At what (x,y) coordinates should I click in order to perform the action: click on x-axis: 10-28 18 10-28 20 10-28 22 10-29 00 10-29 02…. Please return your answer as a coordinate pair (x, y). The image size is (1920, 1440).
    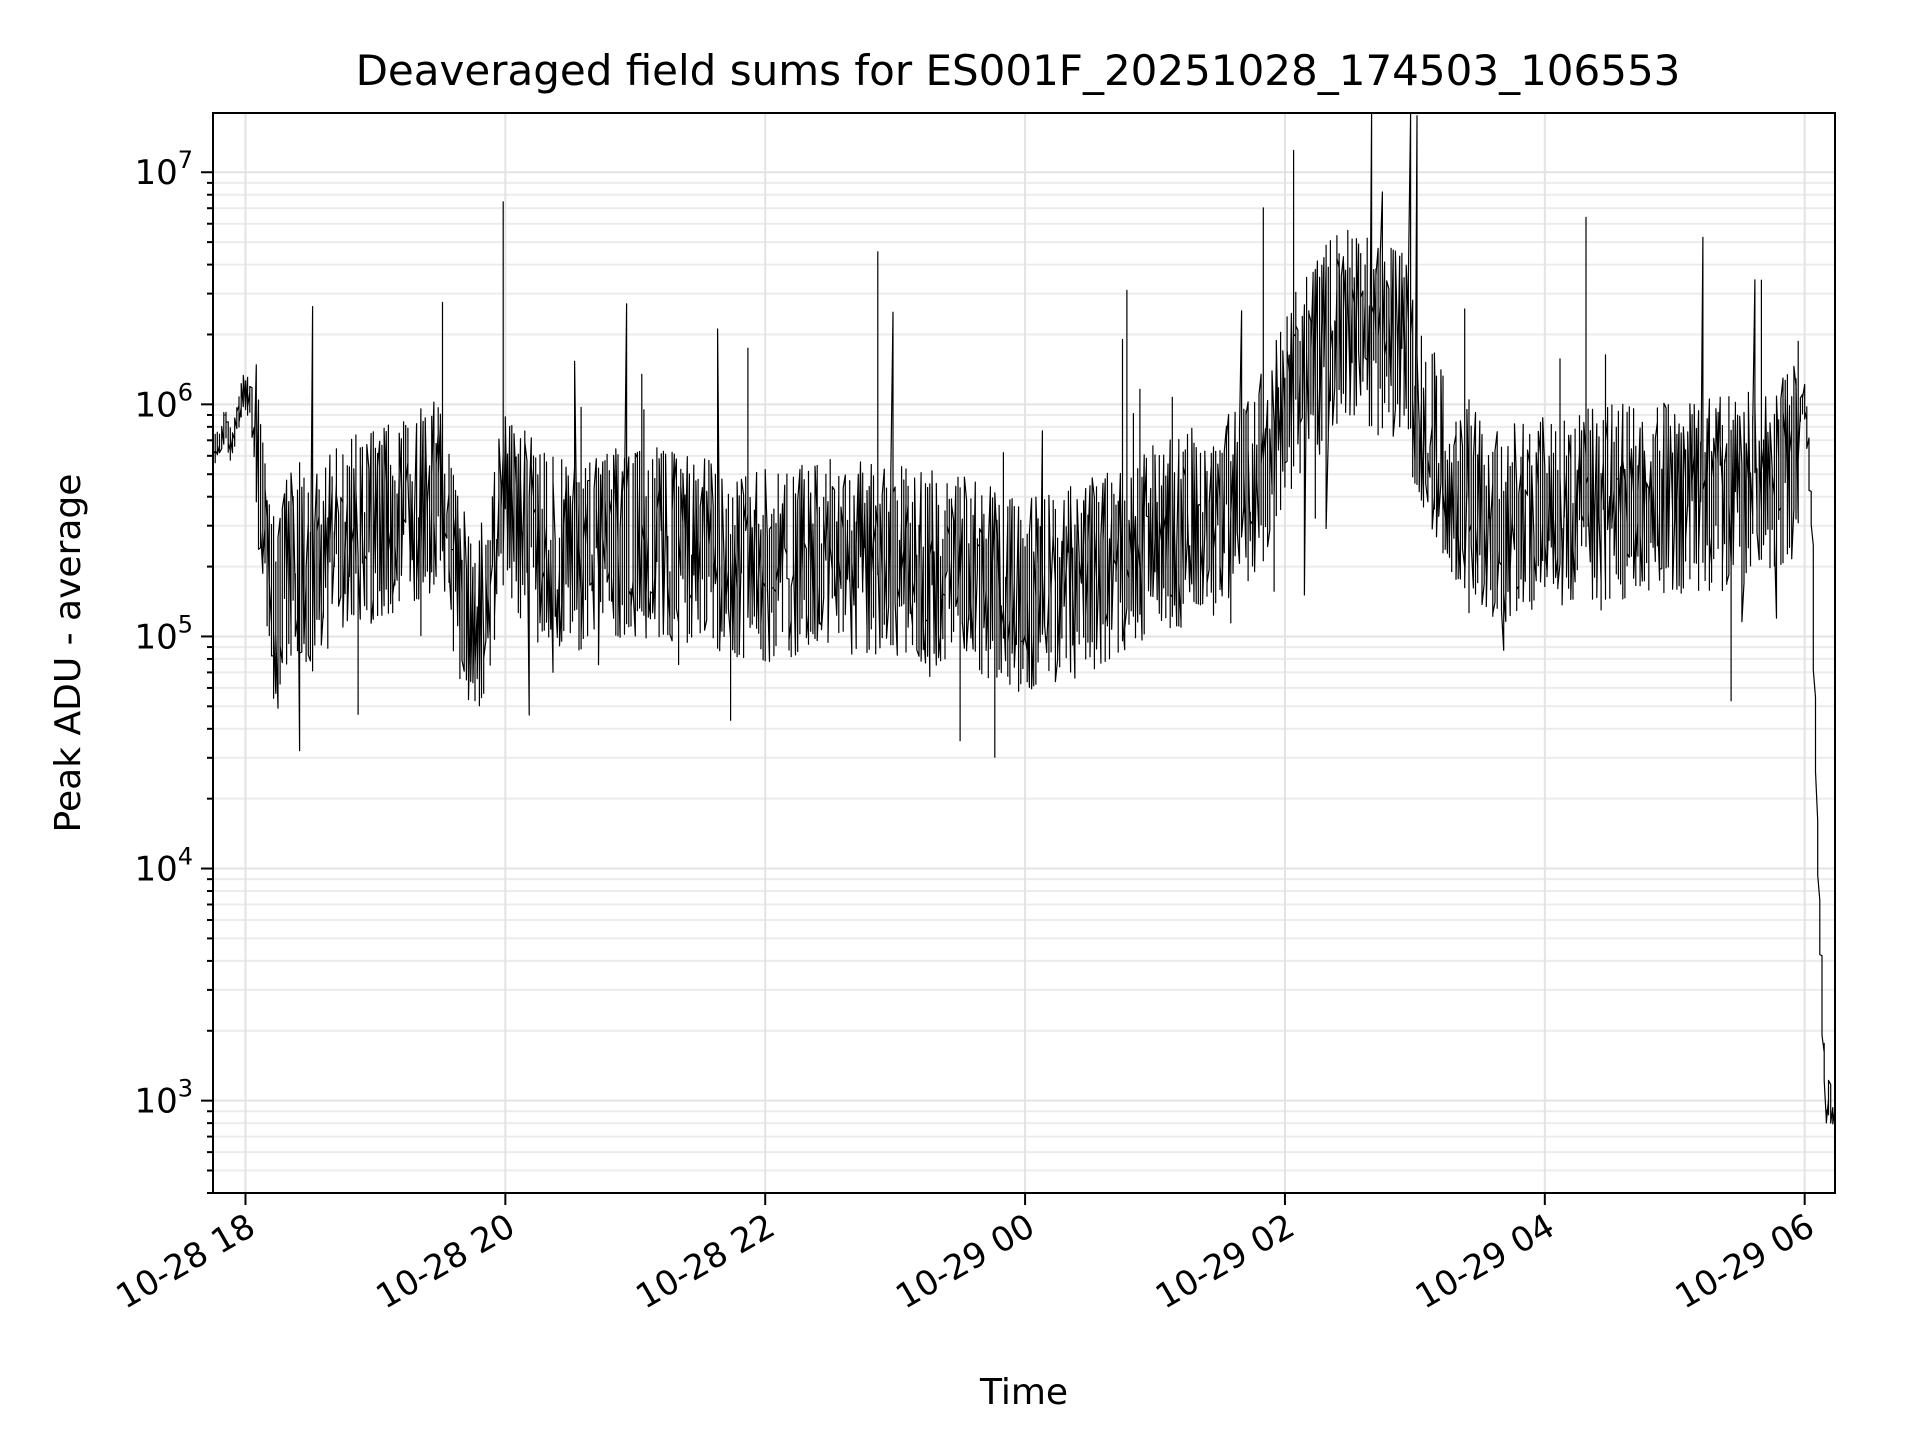
    Looking at the image, I should click on (965, 1255).